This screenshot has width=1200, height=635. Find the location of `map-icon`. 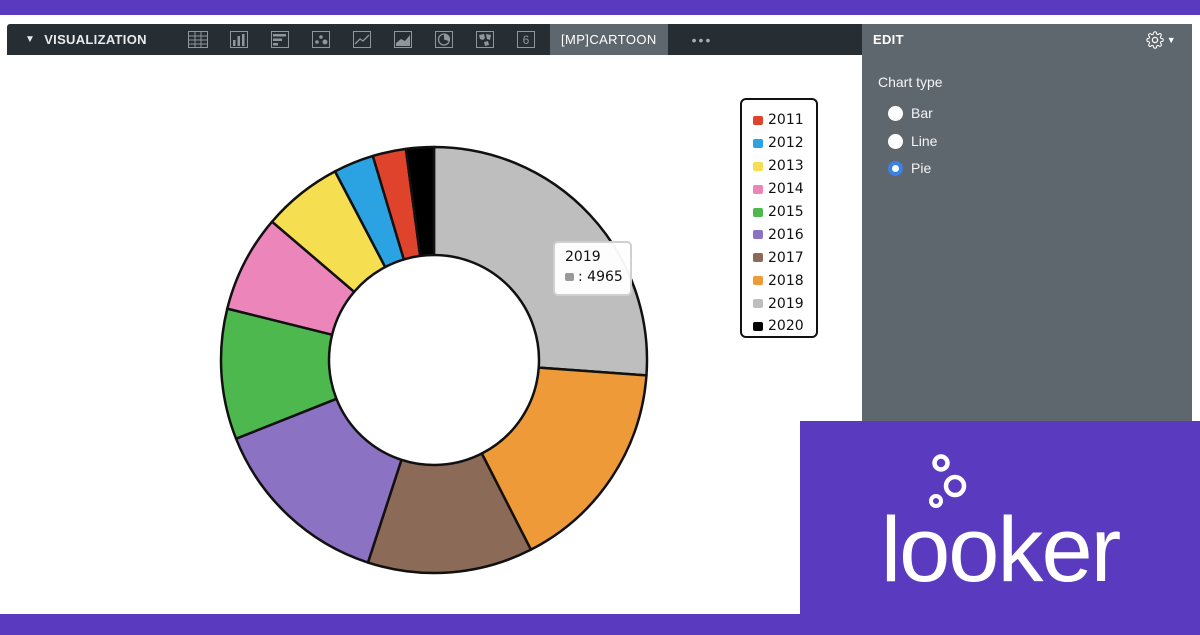

map-icon is located at coordinates (484, 39).